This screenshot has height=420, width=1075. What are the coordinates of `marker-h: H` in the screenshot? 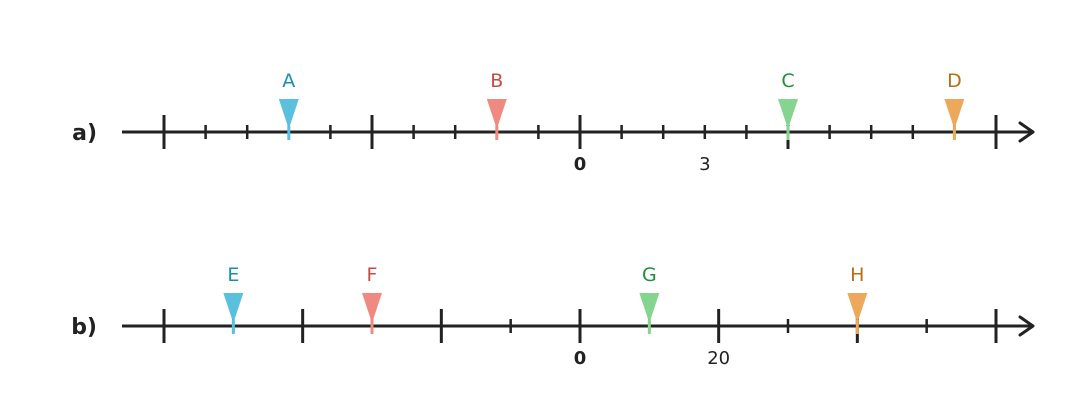 It's located at (857, 299).